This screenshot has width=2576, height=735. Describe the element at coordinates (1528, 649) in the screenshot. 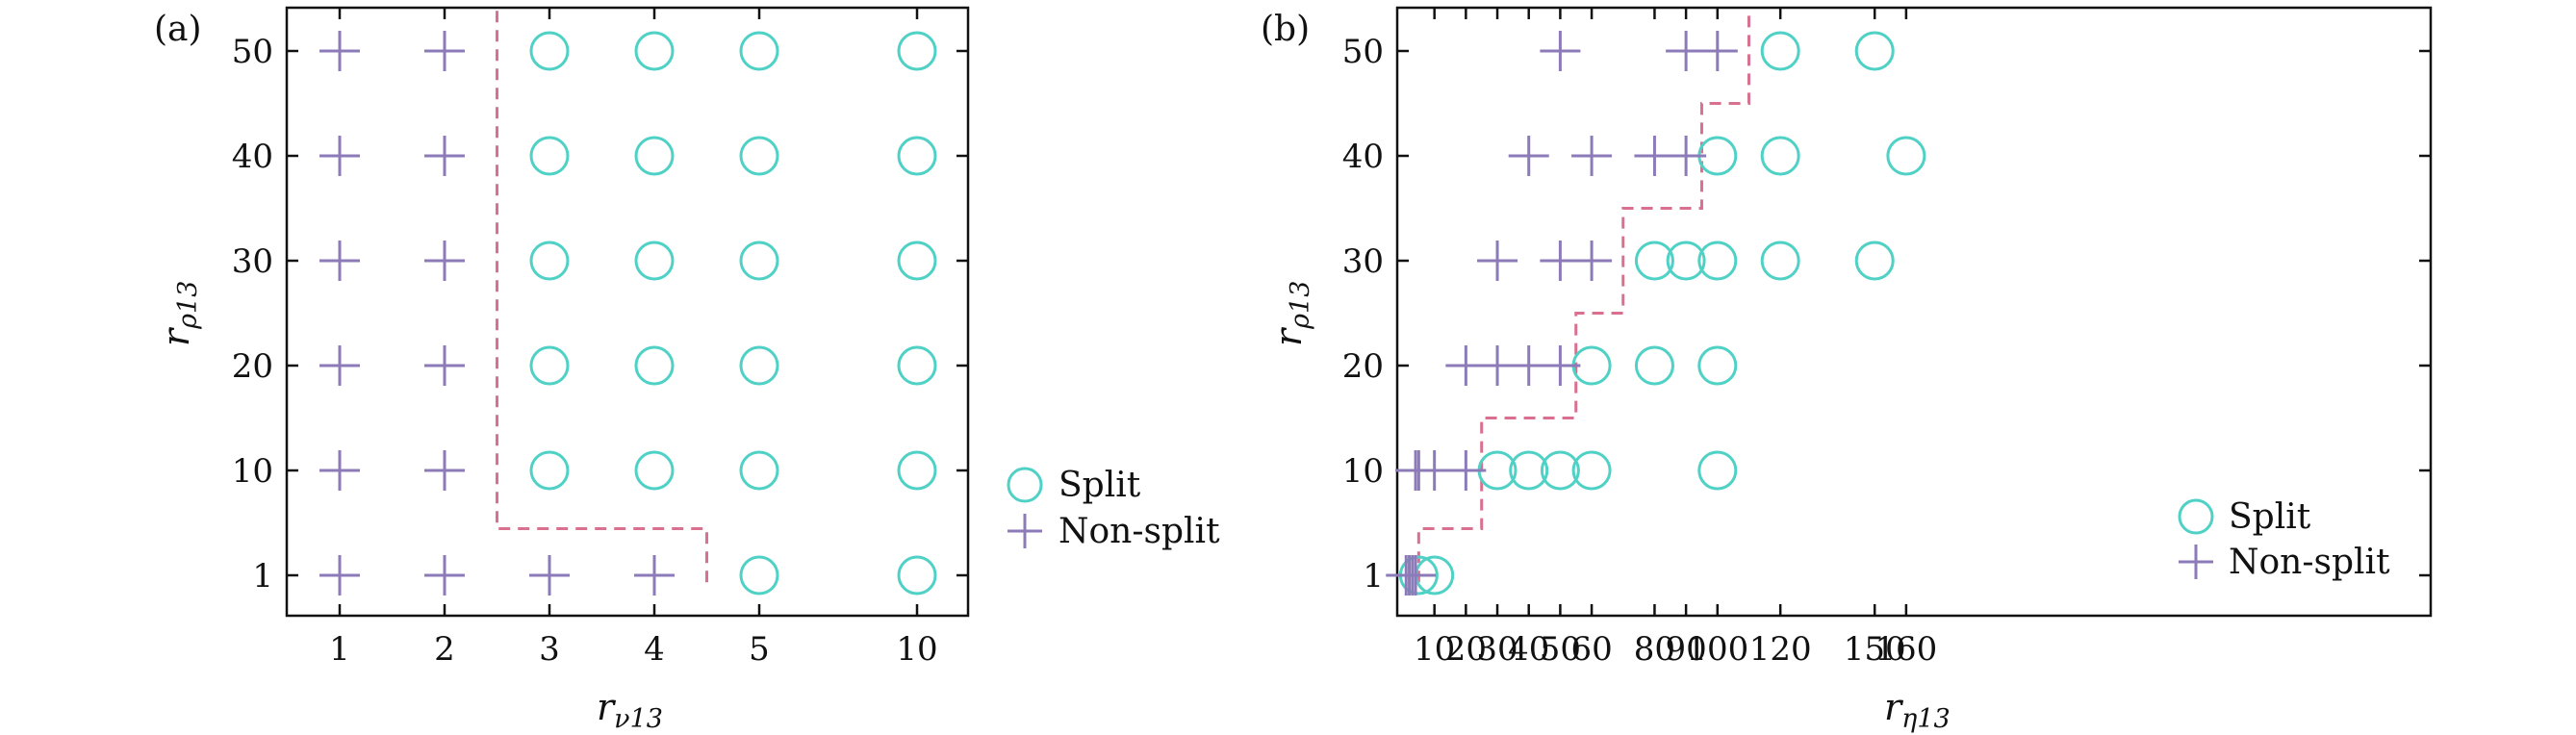

I see `panel-b-x-tick-label: 40` at that location.